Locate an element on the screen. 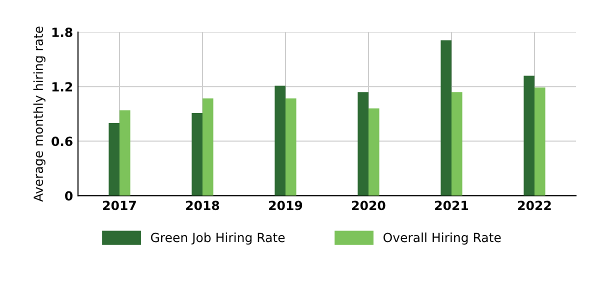 The image size is (600, 292). legend-label: Overall Hiring Rate is located at coordinates (442, 238).